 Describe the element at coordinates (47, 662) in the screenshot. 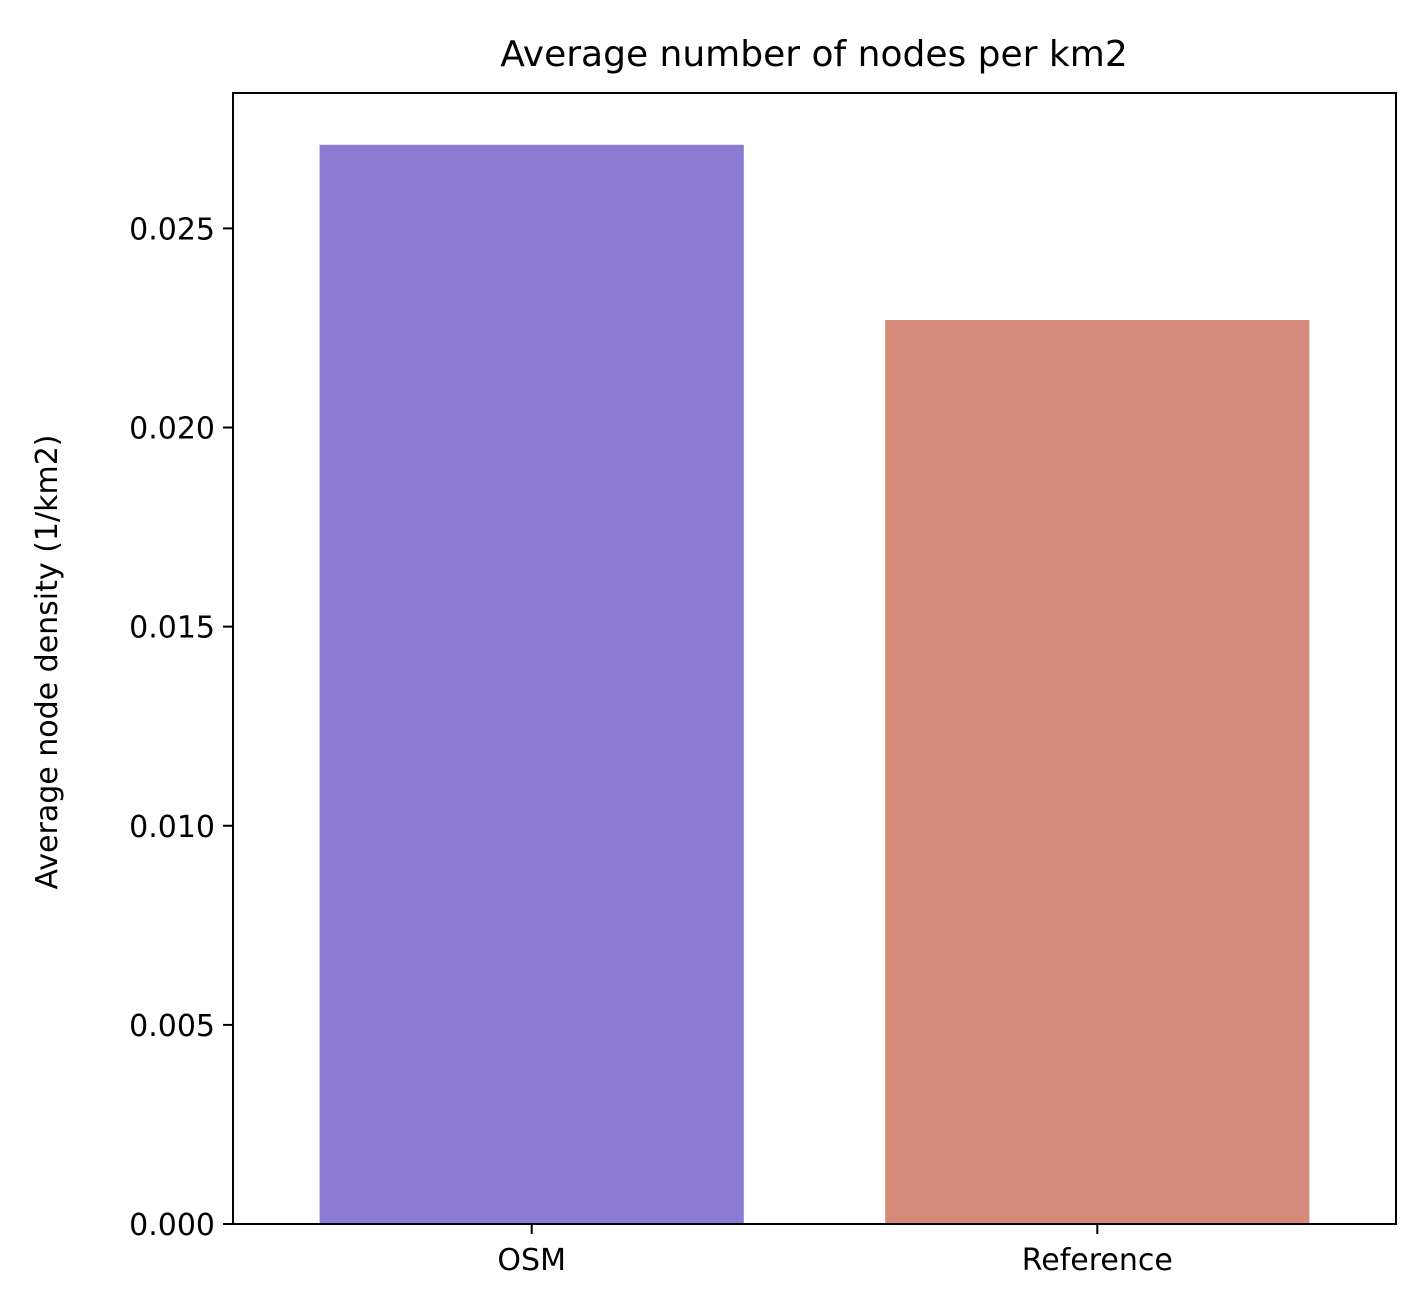

I see `y-axis-label: Average node density (1/km2)` at that location.